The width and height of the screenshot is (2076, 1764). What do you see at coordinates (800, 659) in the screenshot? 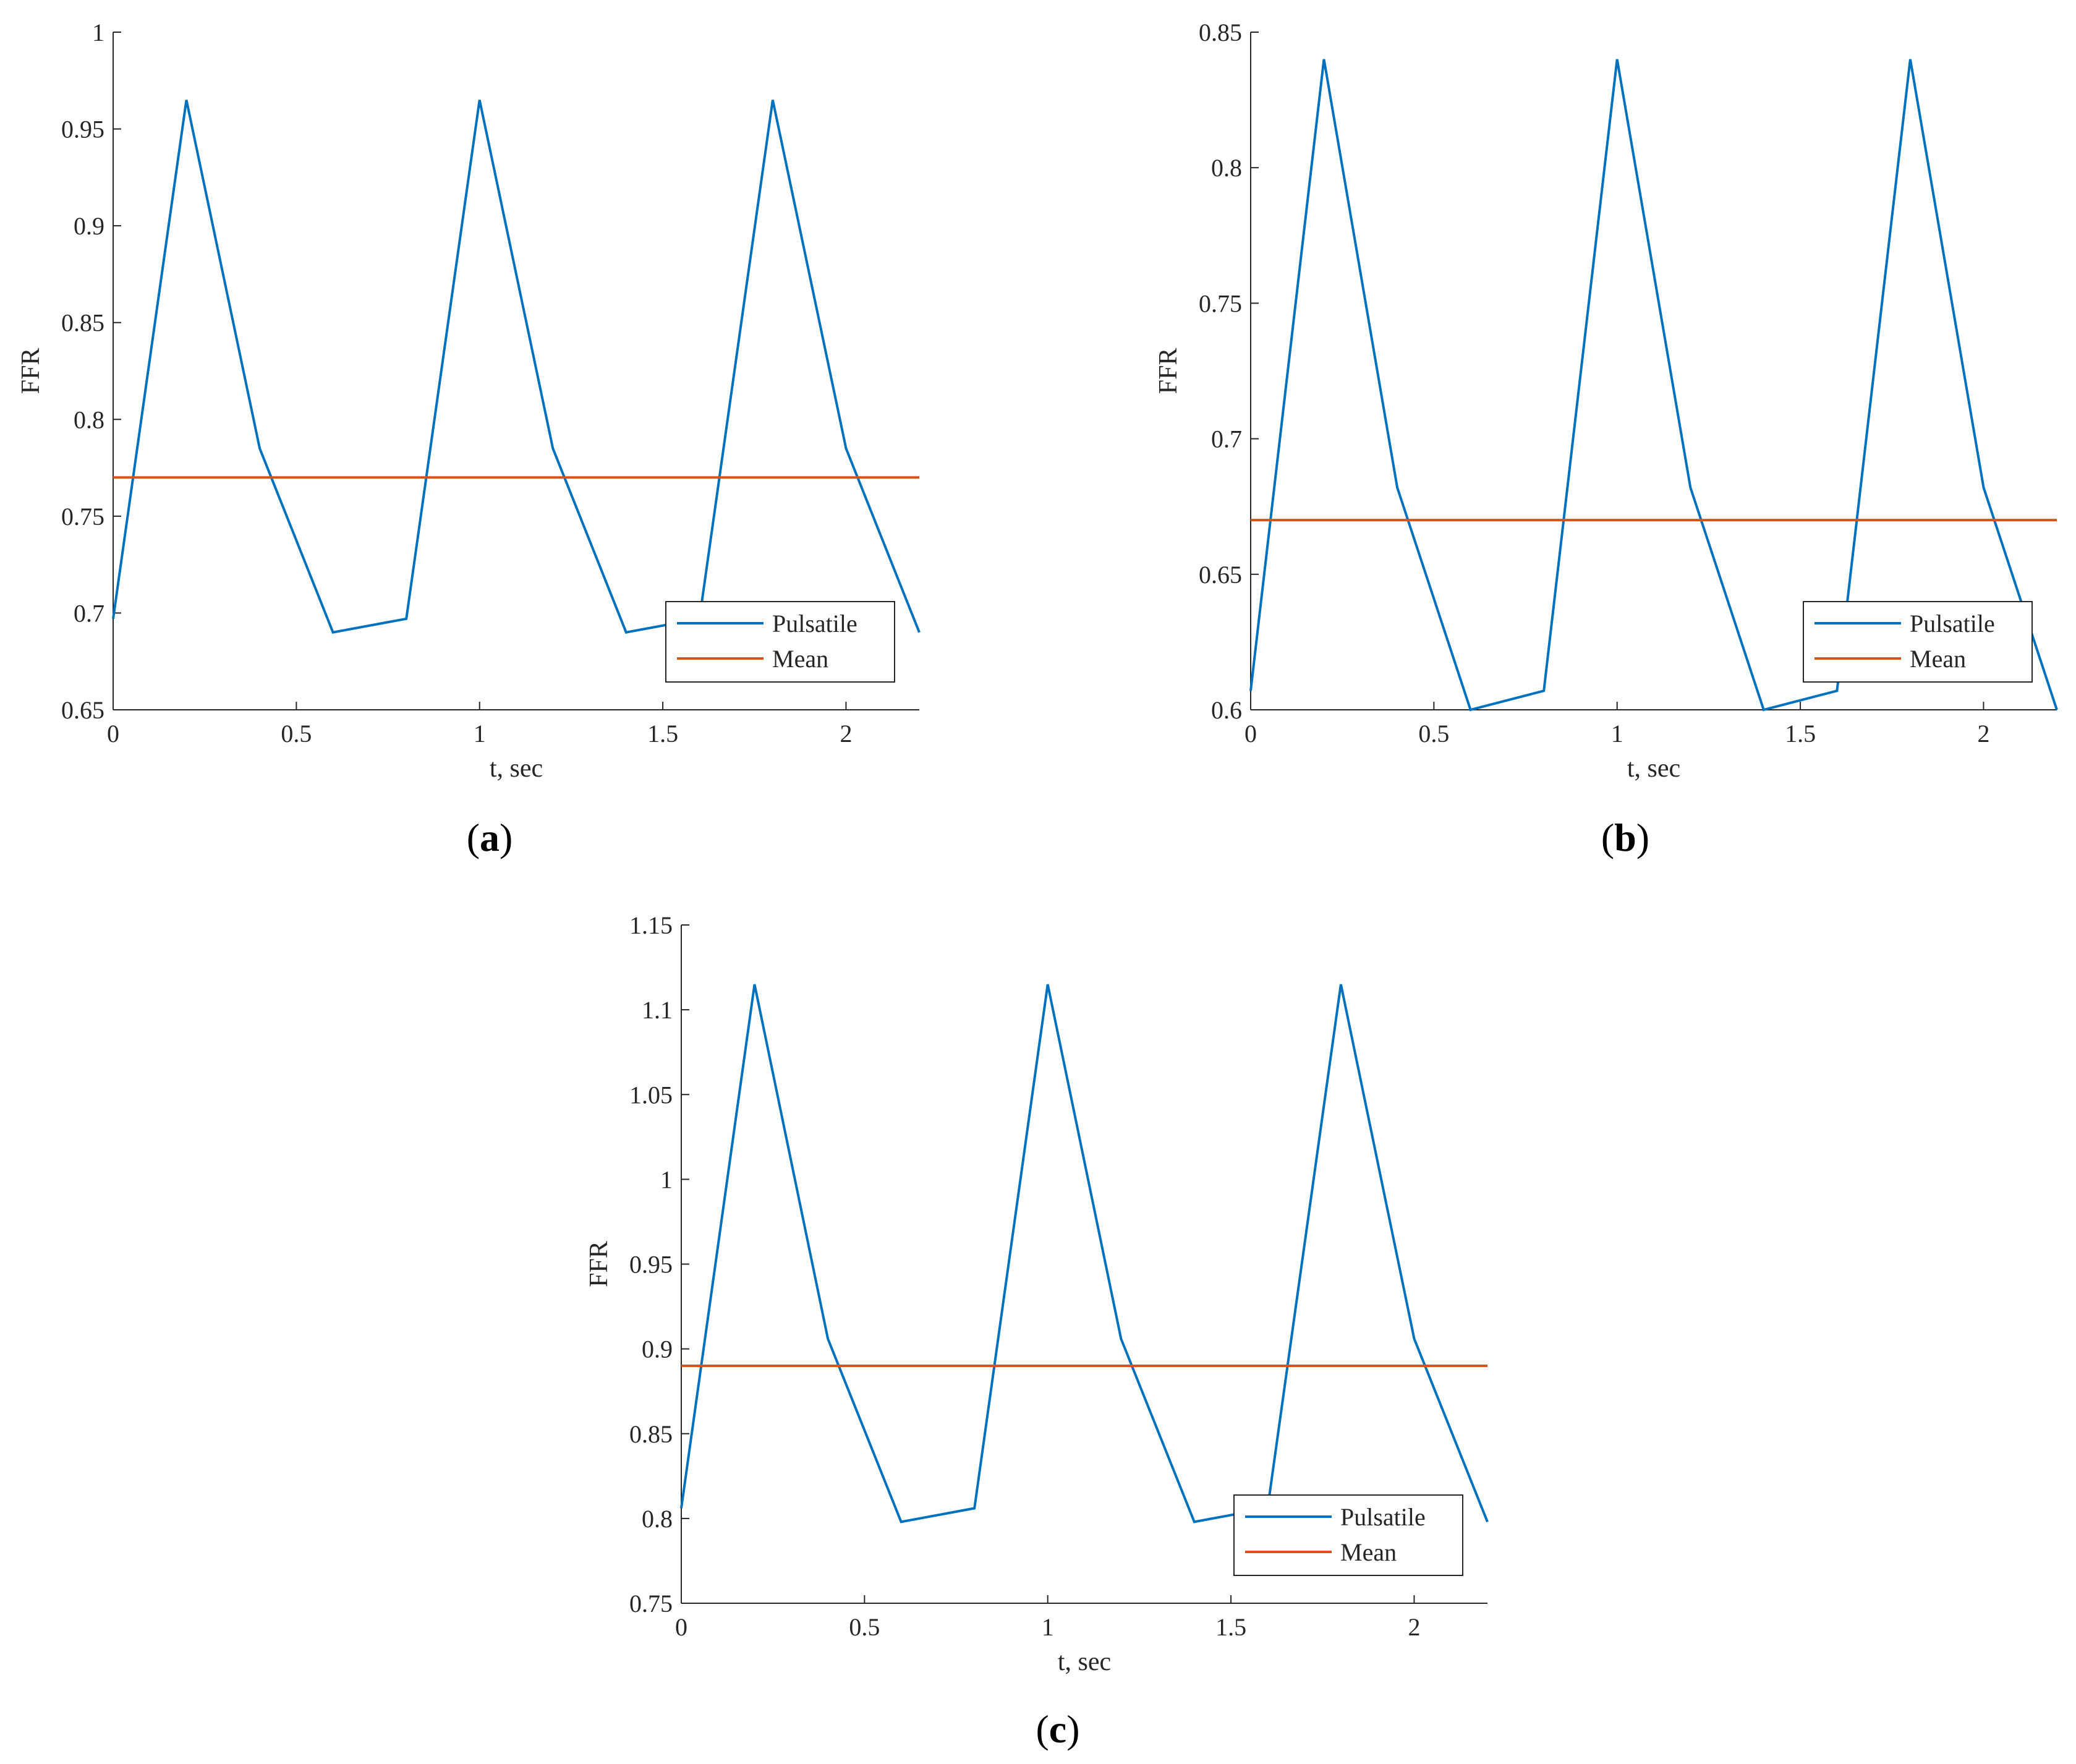
I see `panel-a-legend-label-mean: Mean` at bounding box center [800, 659].